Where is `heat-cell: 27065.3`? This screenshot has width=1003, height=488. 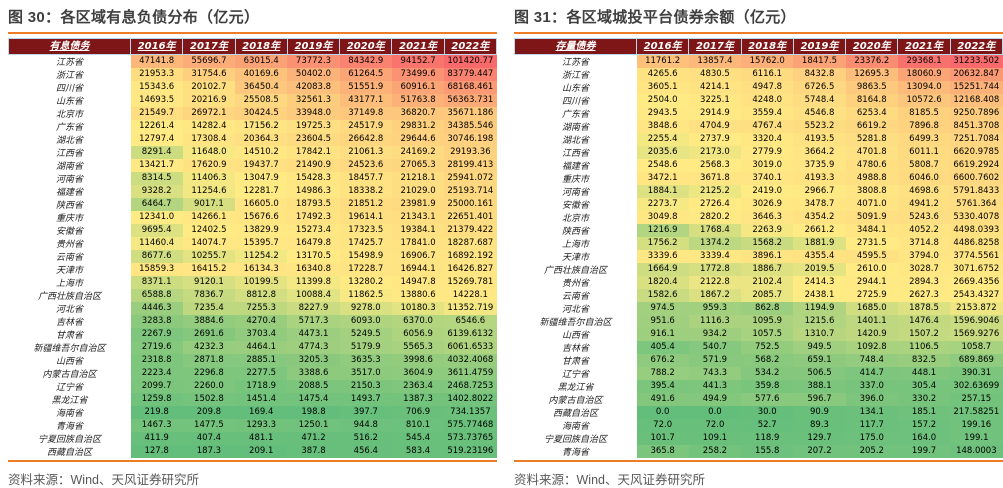
heat-cell: 27065.3 is located at coordinates (418, 165).